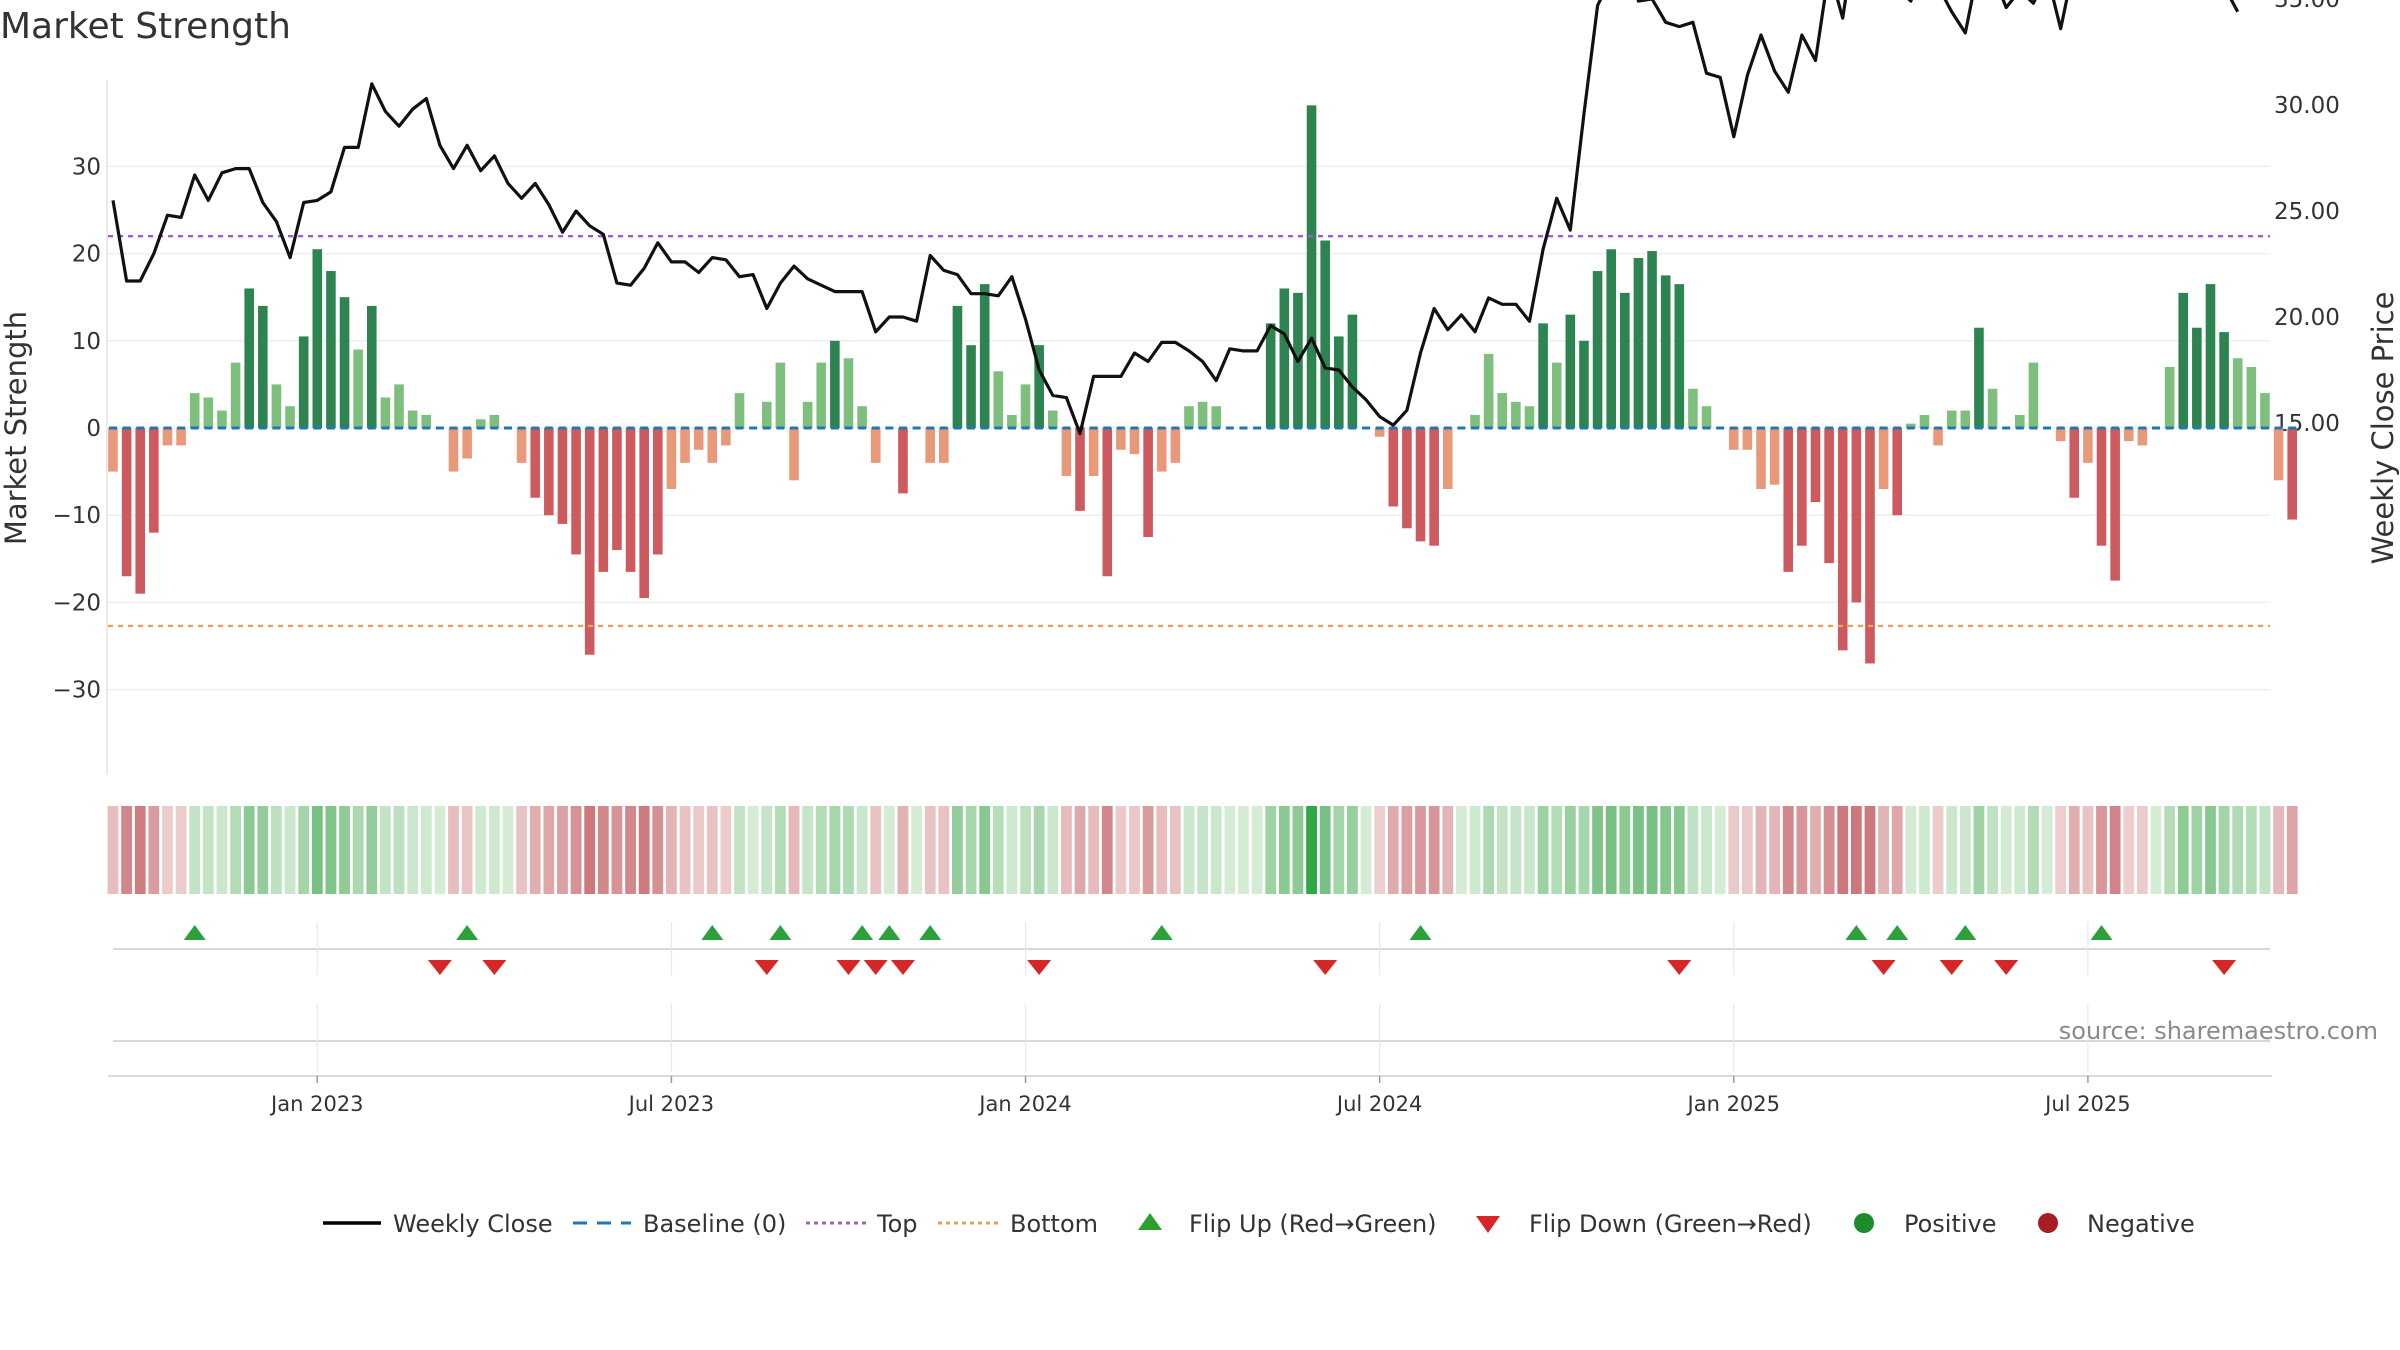 The height and width of the screenshot is (1350, 2400). What do you see at coordinates (2307, 318) in the screenshot?
I see `right-tick-label: 20.00` at bounding box center [2307, 318].